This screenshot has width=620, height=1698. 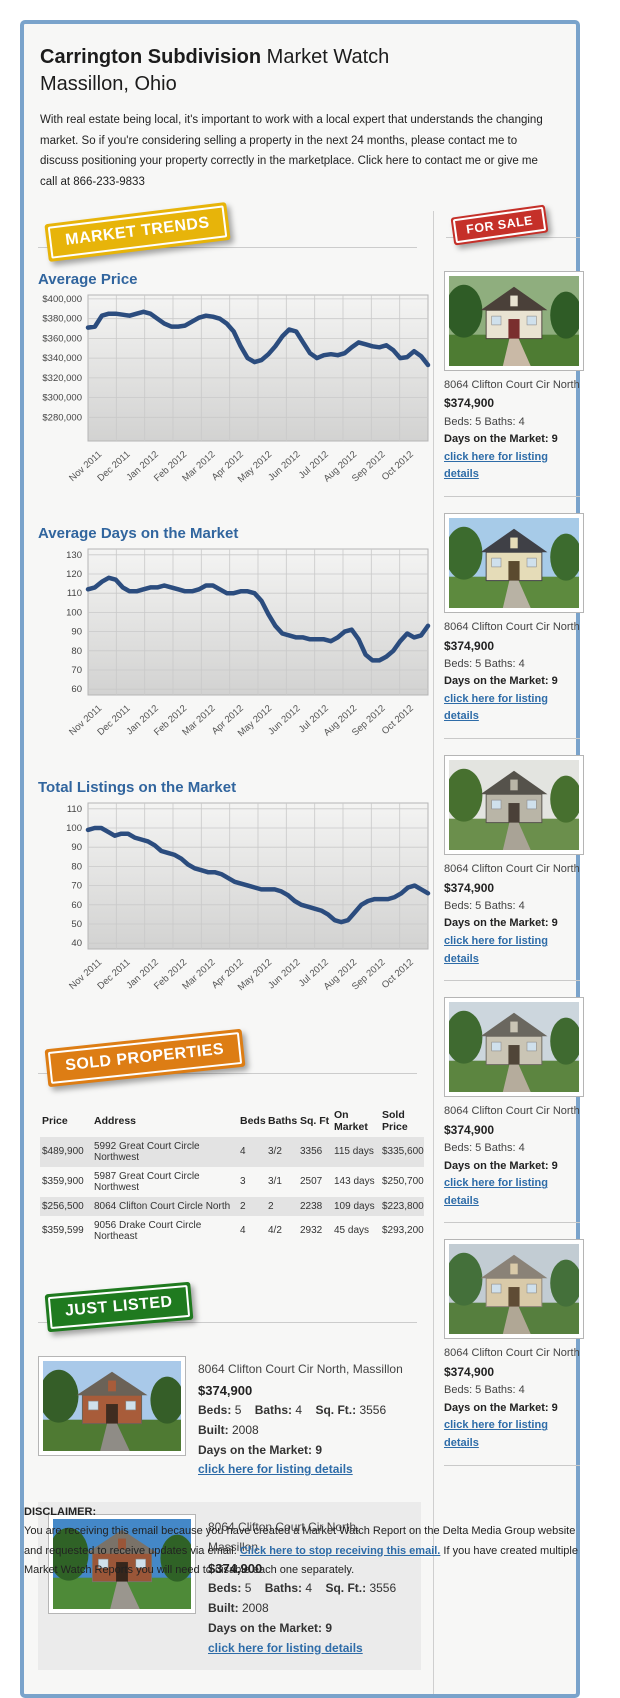 I want to click on col-header-sqft: Sq. Ft, so click(x=315, y=1120).